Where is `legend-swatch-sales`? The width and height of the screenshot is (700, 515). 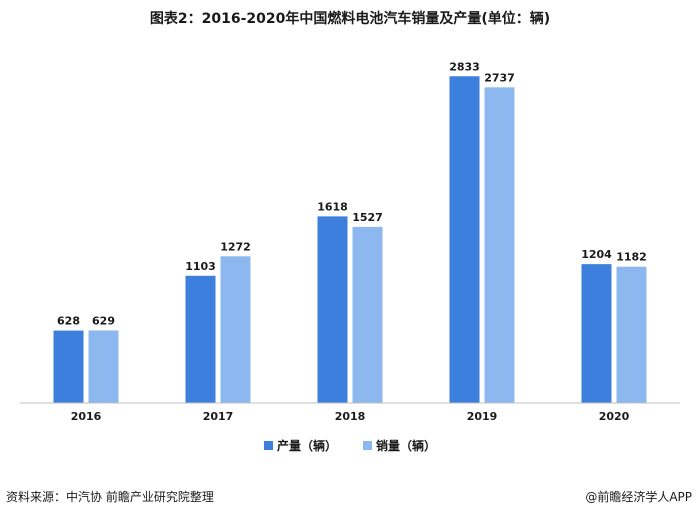
legend-swatch-sales is located at coordinates (367, 445).